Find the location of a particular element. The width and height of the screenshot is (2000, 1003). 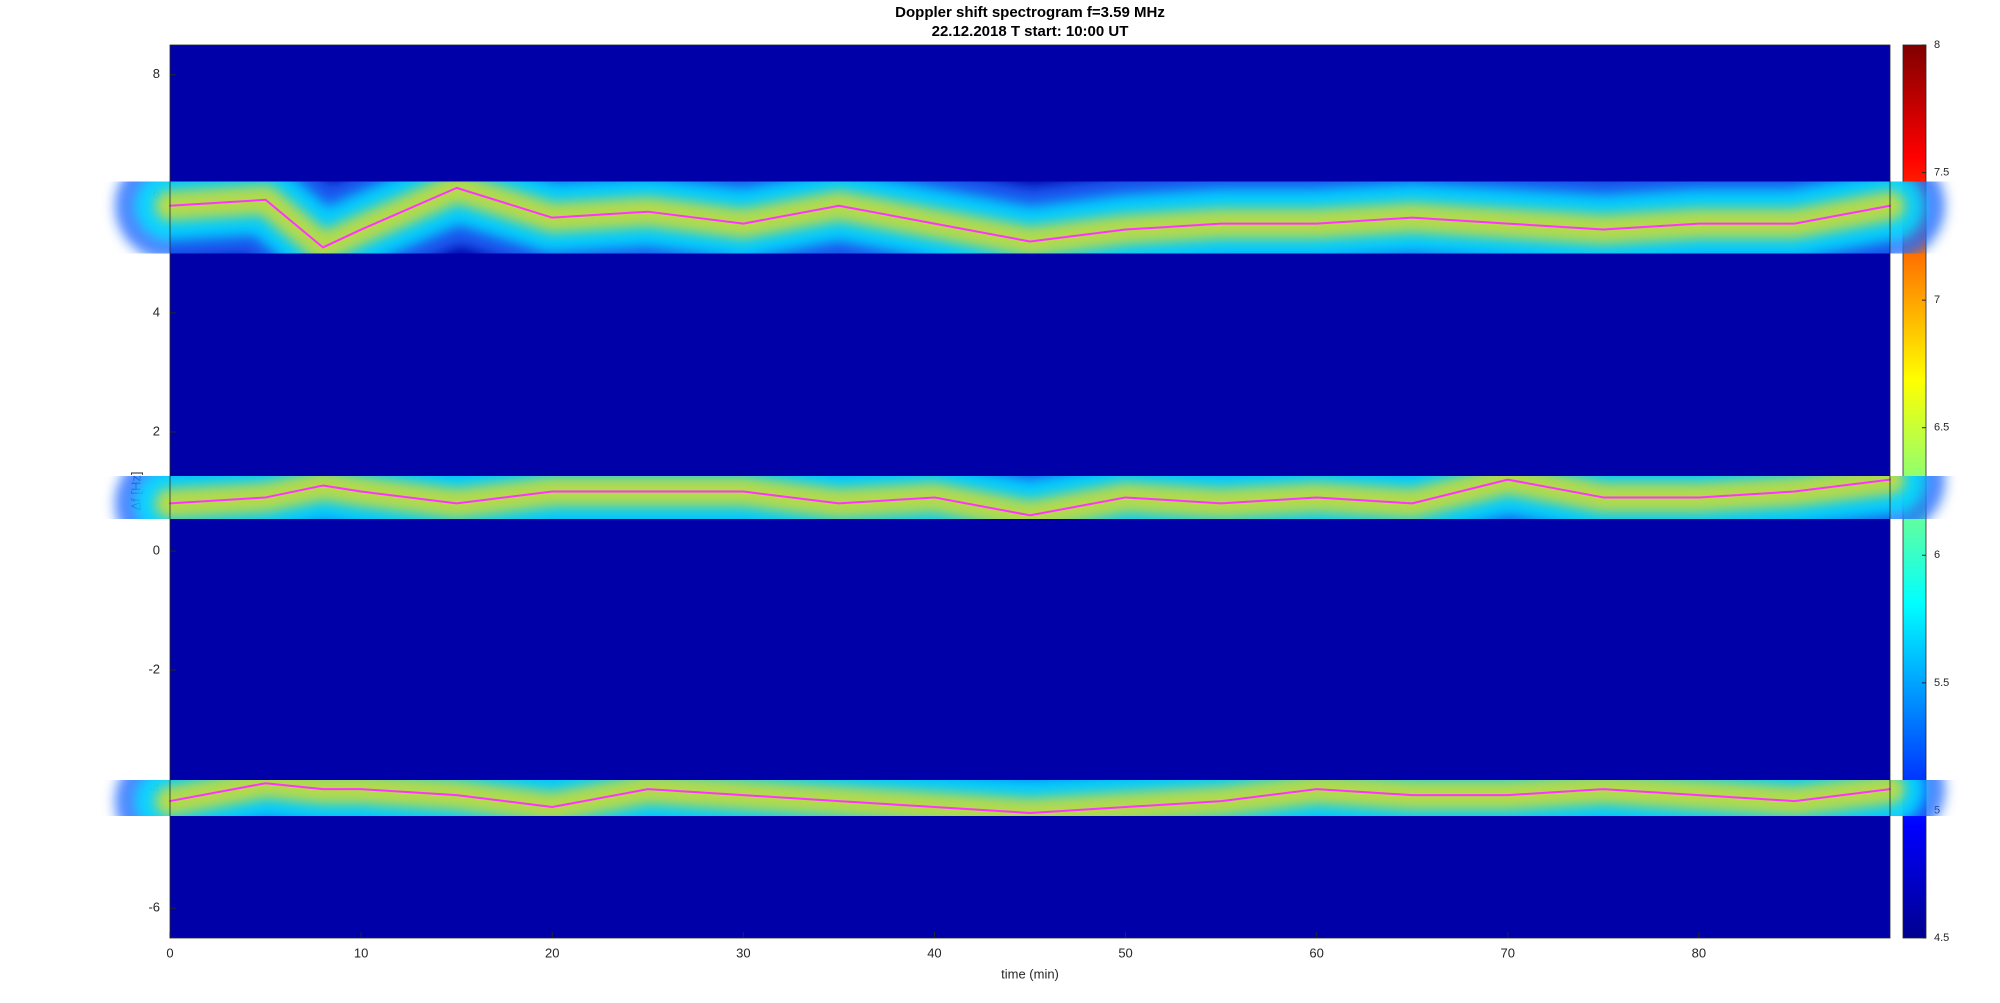

x-axis-label: time (min) is located at coordinates (1030, 973).